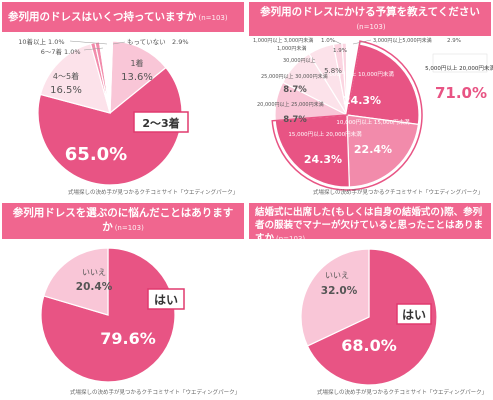  I want to click on data-label: 20.4%, so click(94, 287).